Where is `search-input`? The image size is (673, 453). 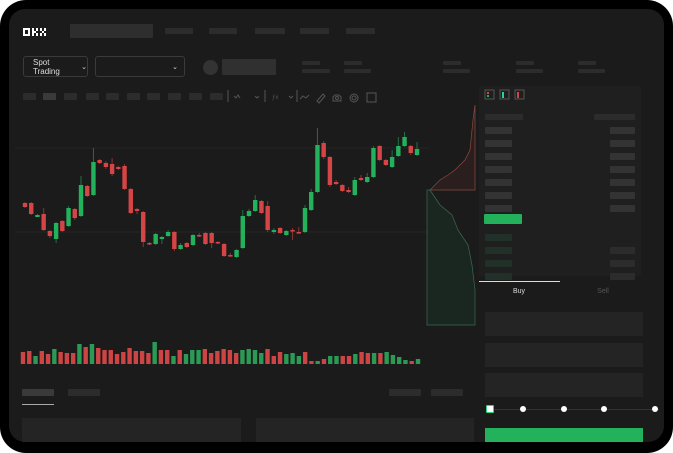 search-input is located at coordinates (111, 31).